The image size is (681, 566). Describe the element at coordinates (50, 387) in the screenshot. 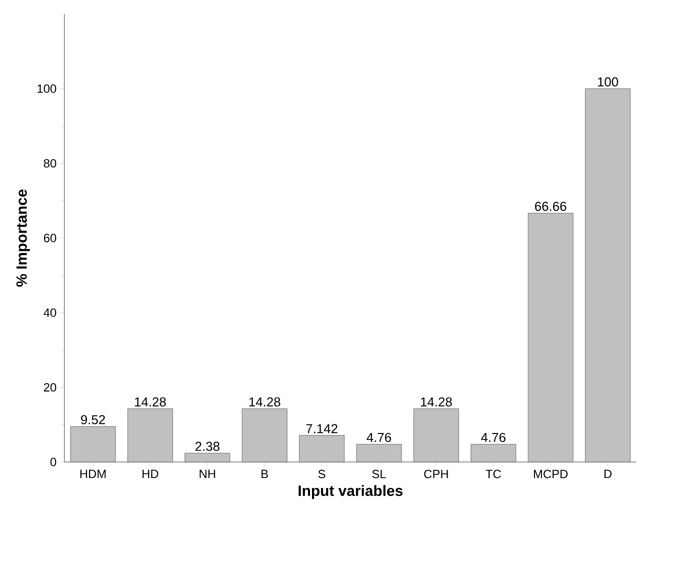

I see `y-tick-label: 20` at that location.